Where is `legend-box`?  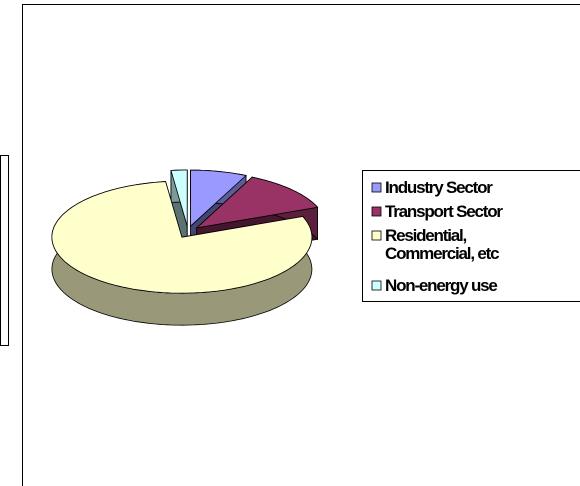
legend-box is located at coordinates (471, 236).